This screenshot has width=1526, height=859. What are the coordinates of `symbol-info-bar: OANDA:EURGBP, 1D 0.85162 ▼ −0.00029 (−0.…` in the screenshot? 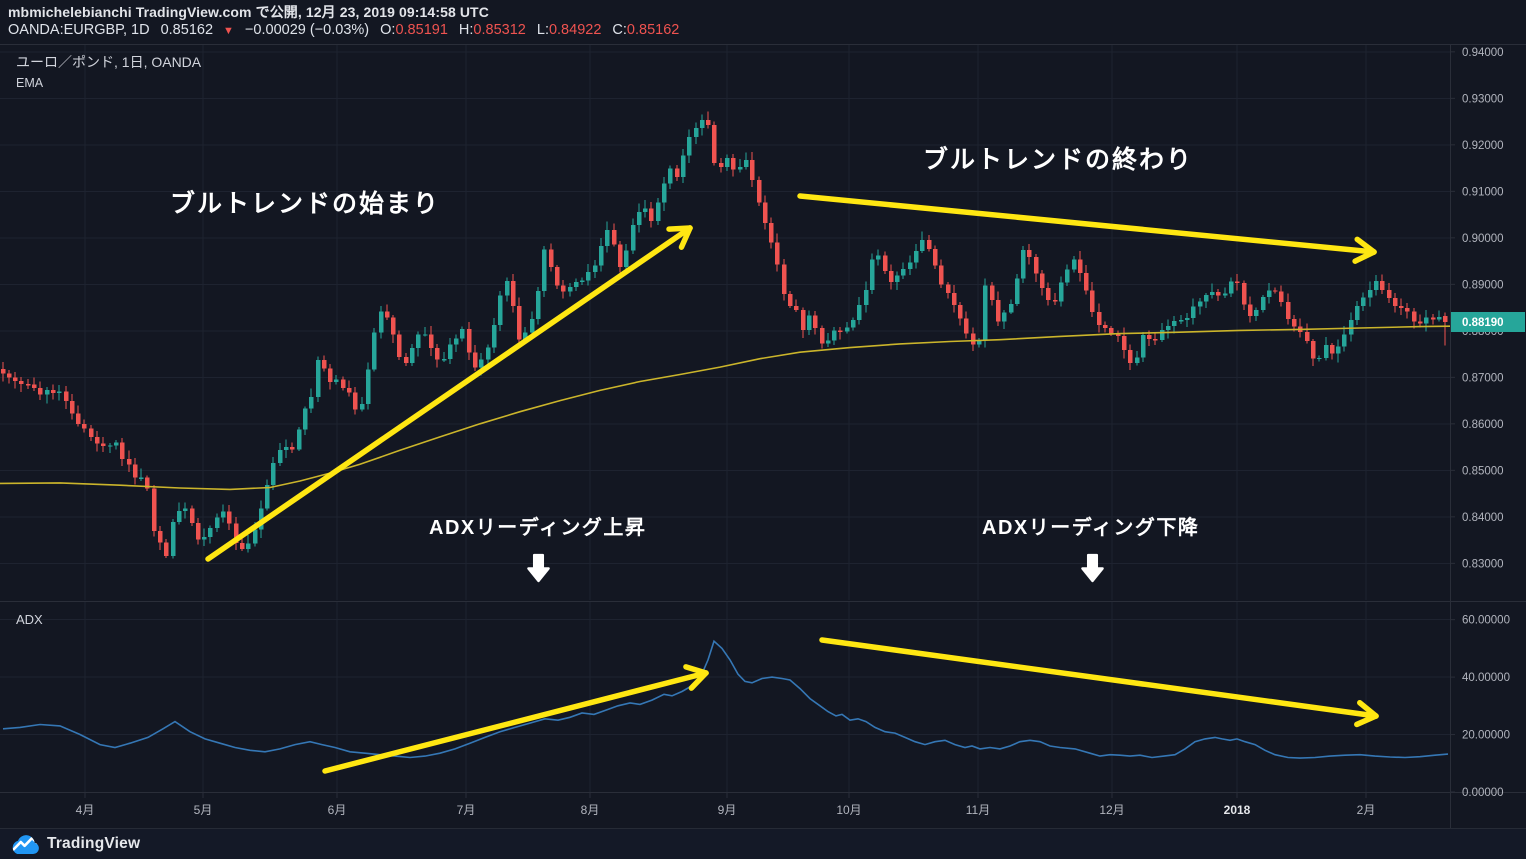 It's located at (343, 30).